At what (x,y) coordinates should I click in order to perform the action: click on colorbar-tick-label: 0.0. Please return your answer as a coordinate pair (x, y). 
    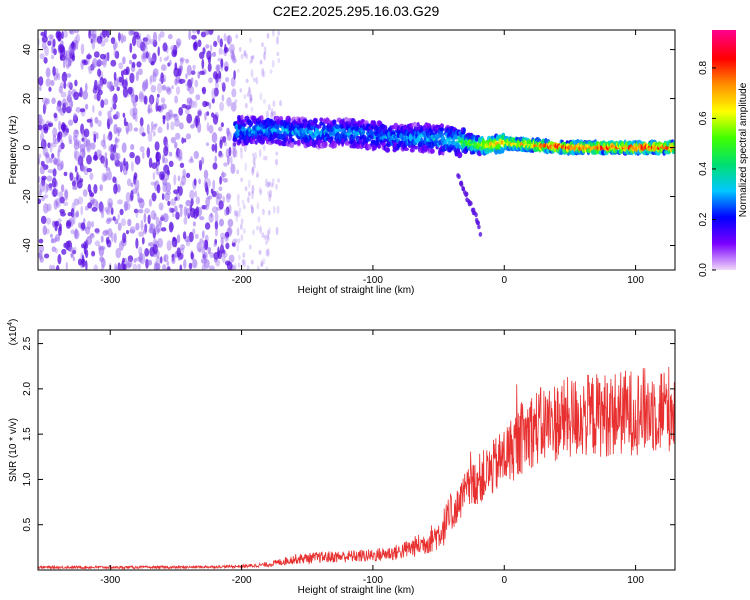
    Looking at the image, I should click on (703, 270).